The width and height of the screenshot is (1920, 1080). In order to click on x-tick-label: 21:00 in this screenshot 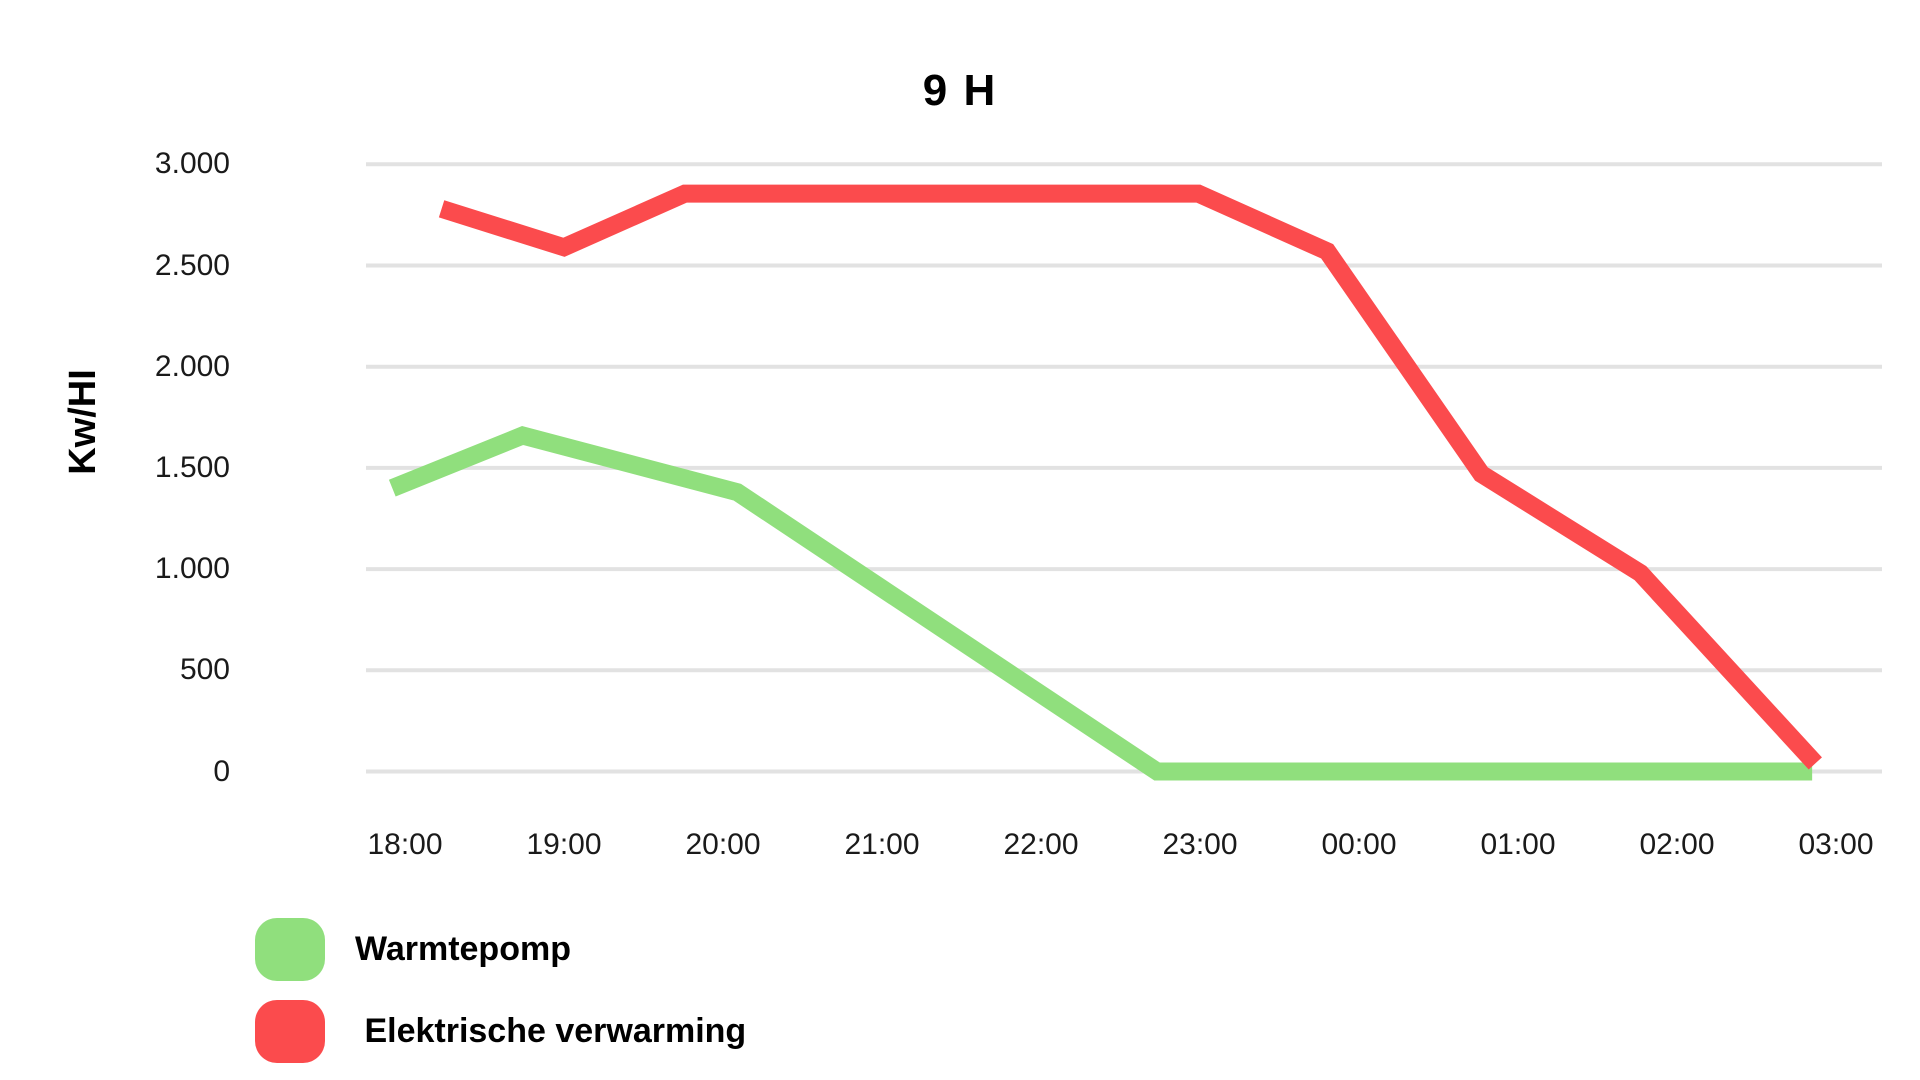, I will do `click(882, 844)`.